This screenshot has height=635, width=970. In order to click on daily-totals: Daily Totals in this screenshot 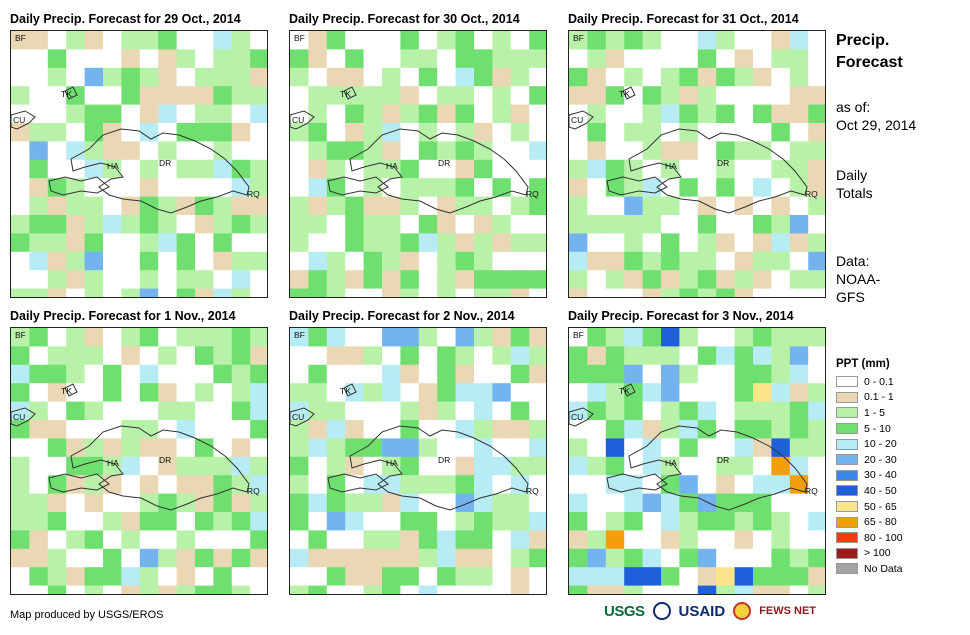, I will do `click(854, 184)`.